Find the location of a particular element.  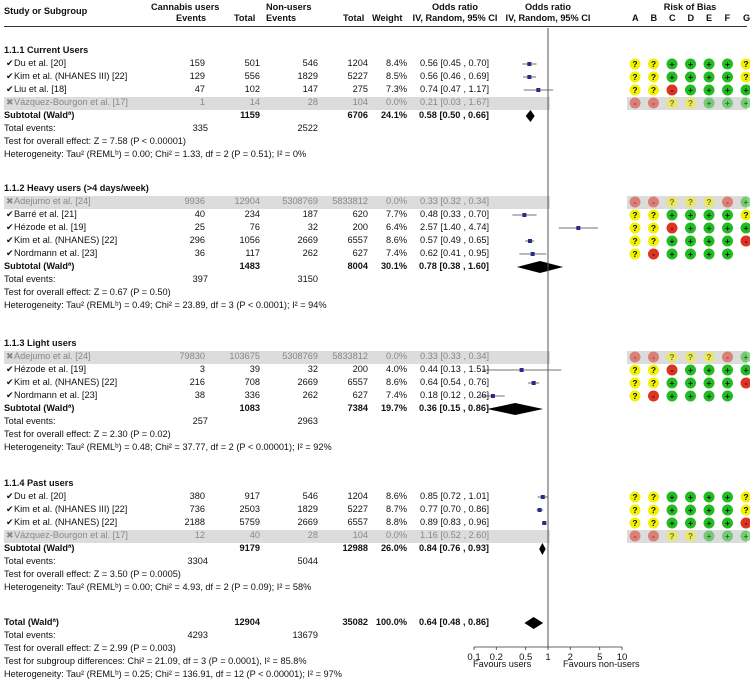

study-name: Vázquez-Bourgon et al. [17] is located at coordinates (71, 102).